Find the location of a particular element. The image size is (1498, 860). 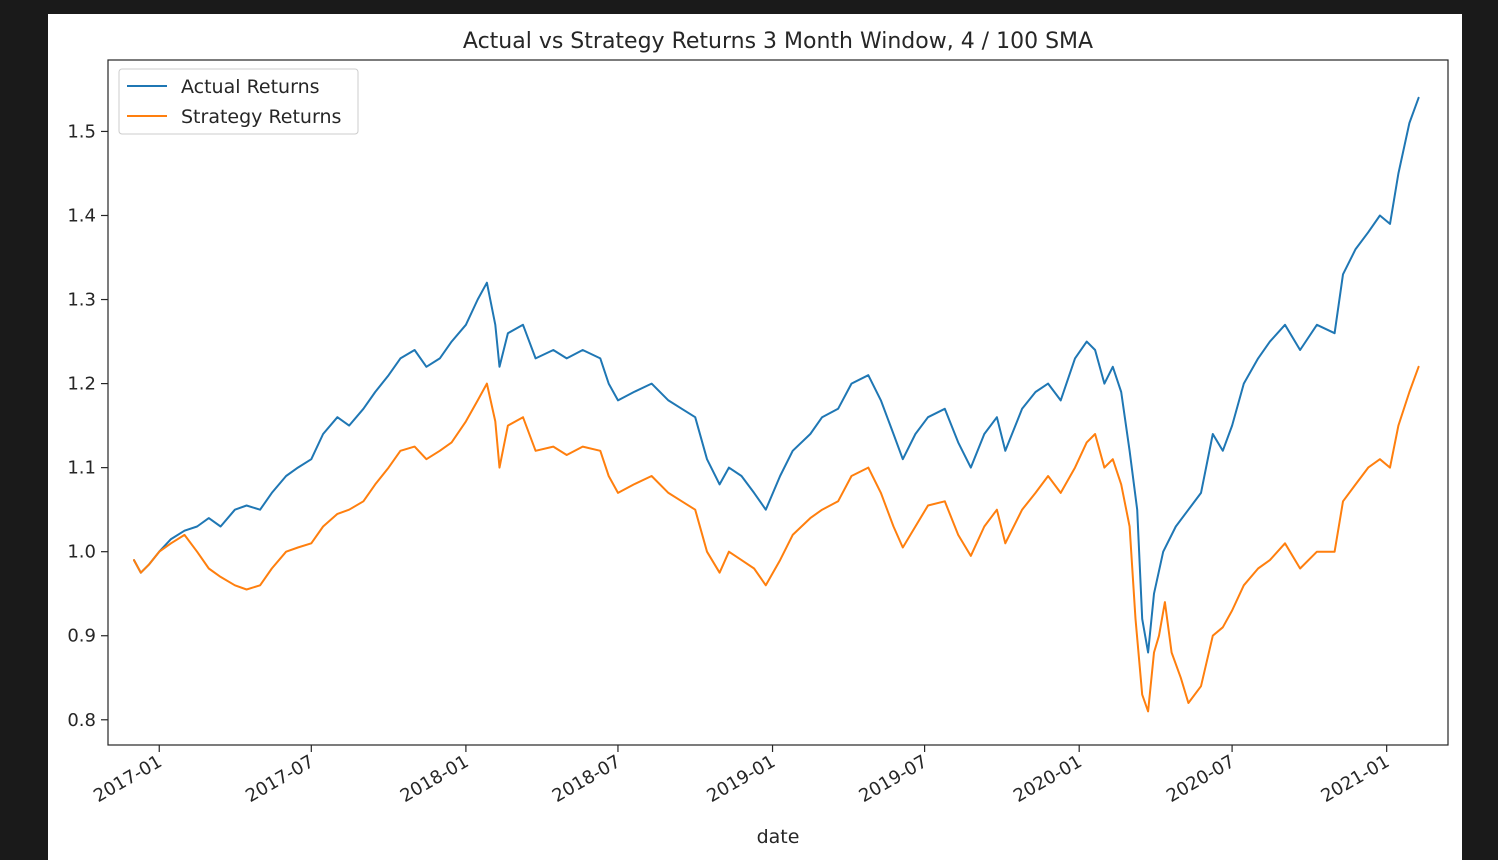

legend-box is located at coordinates (238, 101).